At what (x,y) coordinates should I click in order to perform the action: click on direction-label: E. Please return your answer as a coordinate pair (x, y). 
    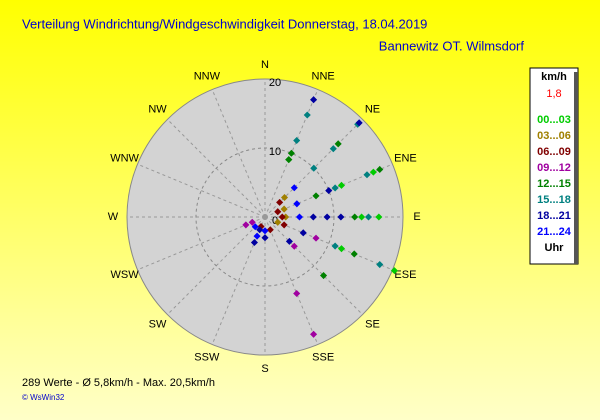
    Looking at the image, I should click on (416, 217).